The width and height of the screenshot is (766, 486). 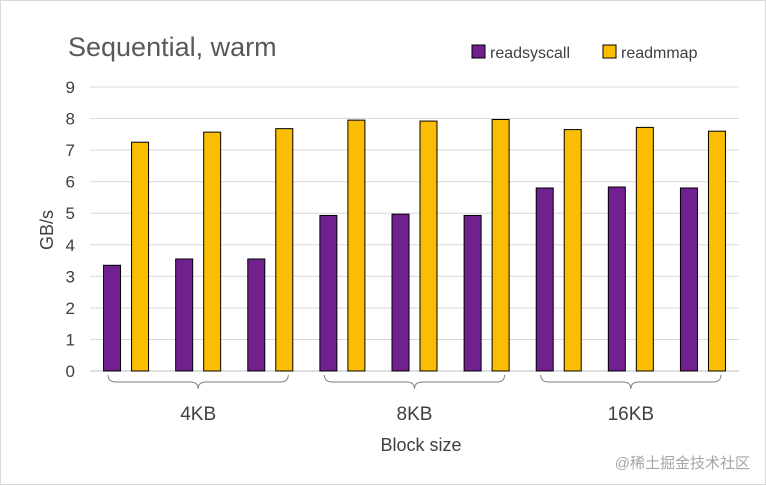 What do you see at coordinates (70, 150) in the screenshot?
I see `y-tick-label: 7` at bounding box center [70, 150].